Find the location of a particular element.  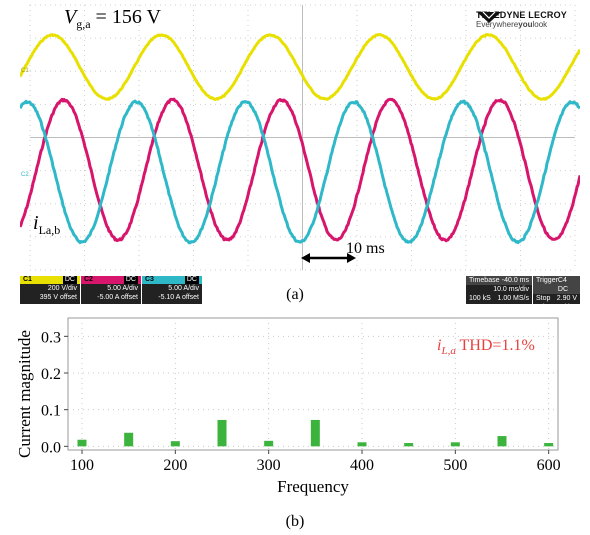

c1-level-marker: C1 is located at coordinates (25, 71).